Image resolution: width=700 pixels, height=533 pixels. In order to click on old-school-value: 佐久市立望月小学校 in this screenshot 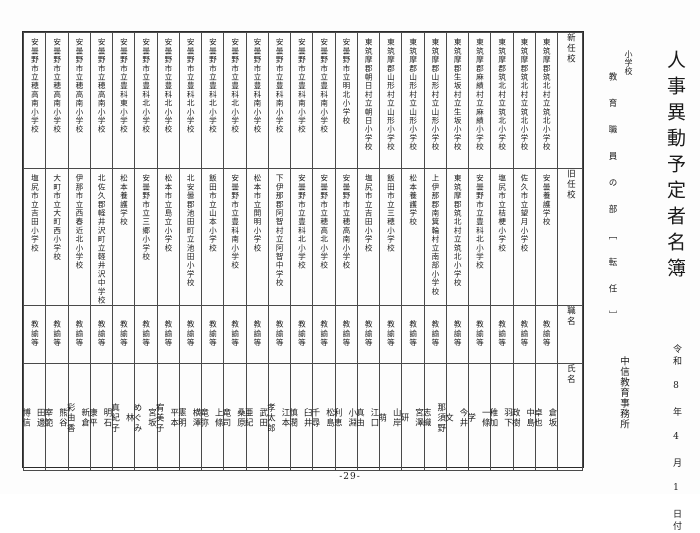, I will do `click(524, 213)`.